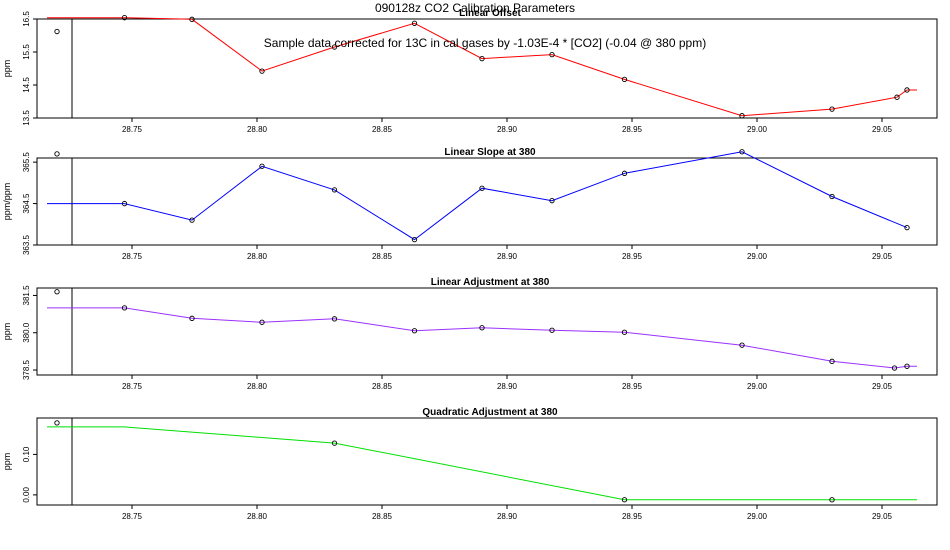 The height and width of the screenshot is (550, 950). I want to click on y-tick-label: 378.5, so click(26, 369).